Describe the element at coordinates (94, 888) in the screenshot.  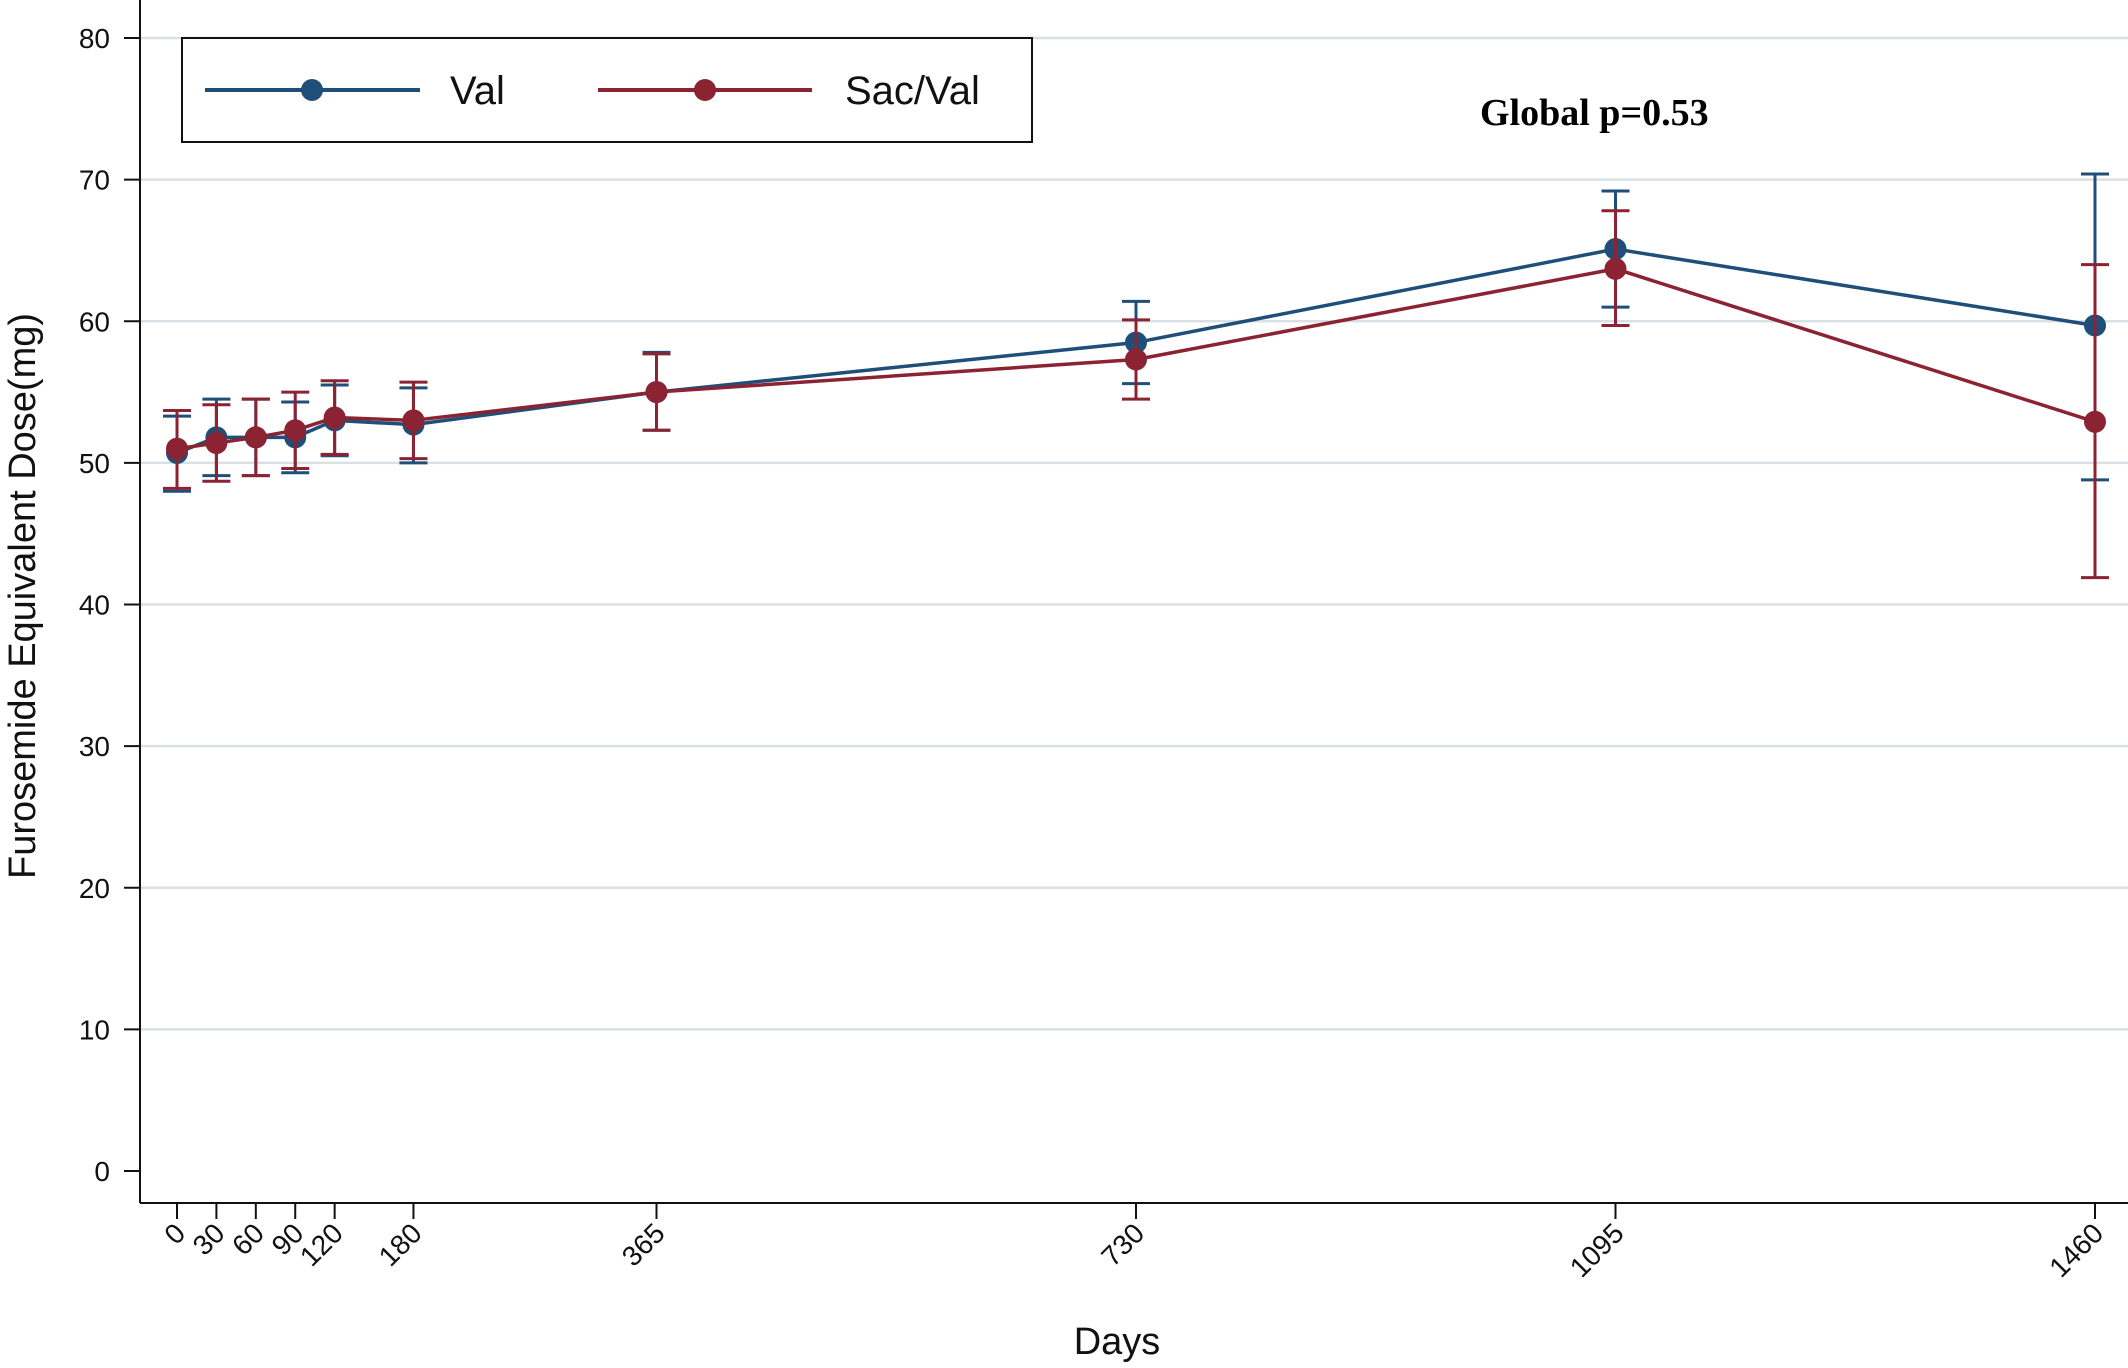
I see `y-tick-label-20: 20` at that location.